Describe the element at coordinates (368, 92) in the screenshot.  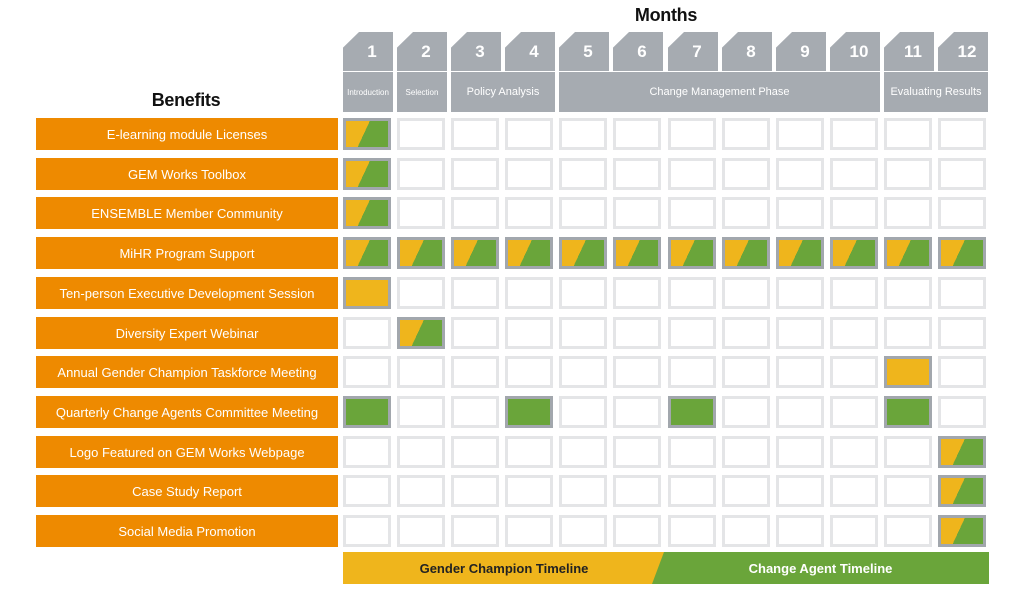
I see `phase-label: Introduction` at that location.